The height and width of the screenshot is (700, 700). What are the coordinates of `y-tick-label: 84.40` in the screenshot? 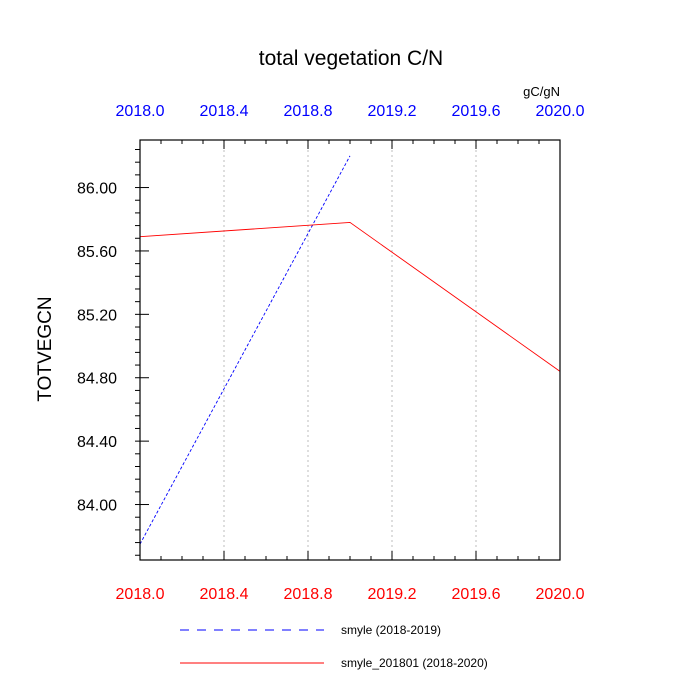 It's located at (97, 442).